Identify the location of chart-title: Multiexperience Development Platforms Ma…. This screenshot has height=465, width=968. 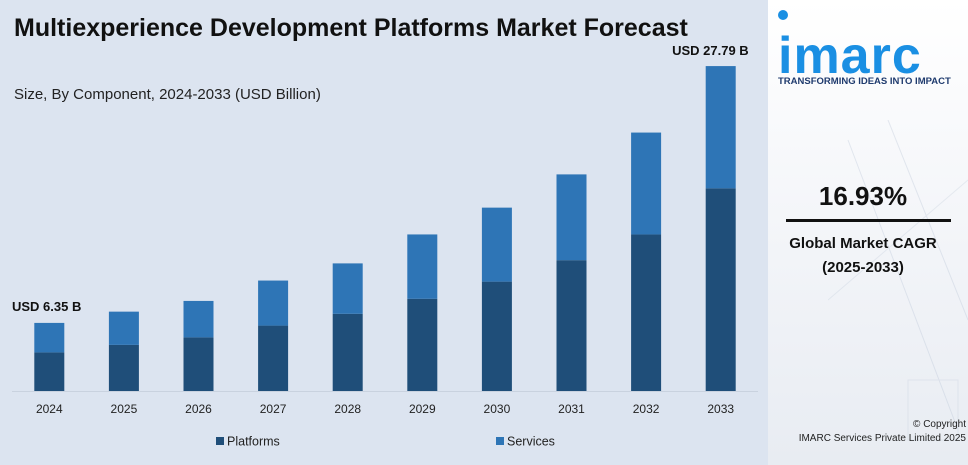
(351, 28).